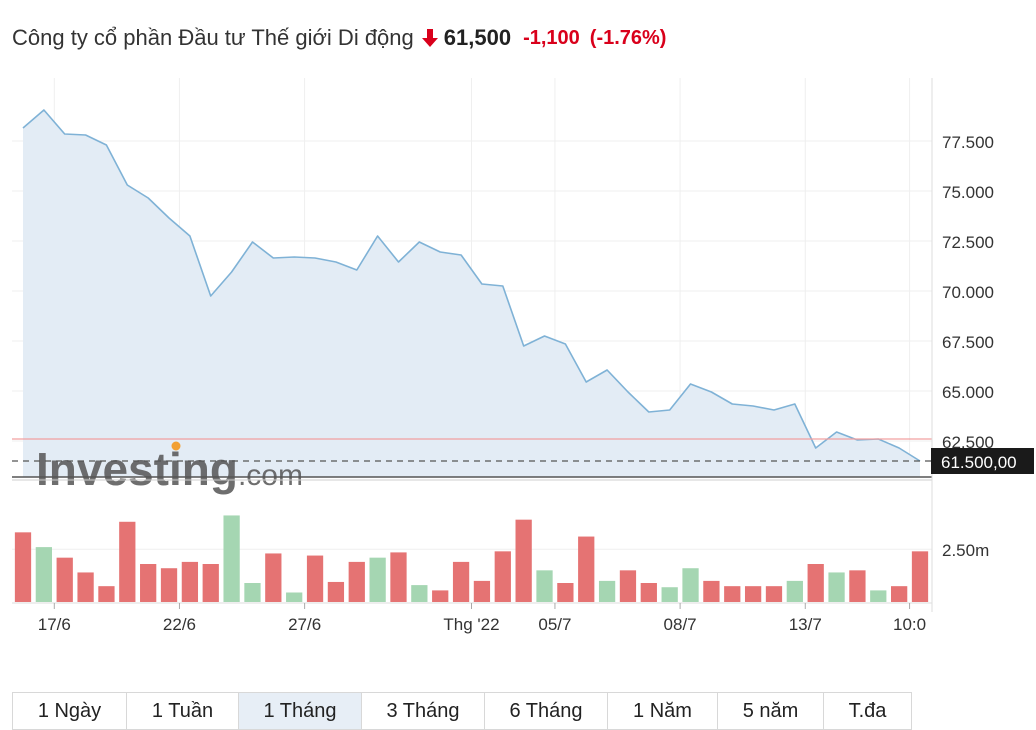 The height and width of the screenshot is (730, 1036). I want to click on company-name: Công ty cổ phần Đầu tư Thế giới Di động, so click(213, 37).